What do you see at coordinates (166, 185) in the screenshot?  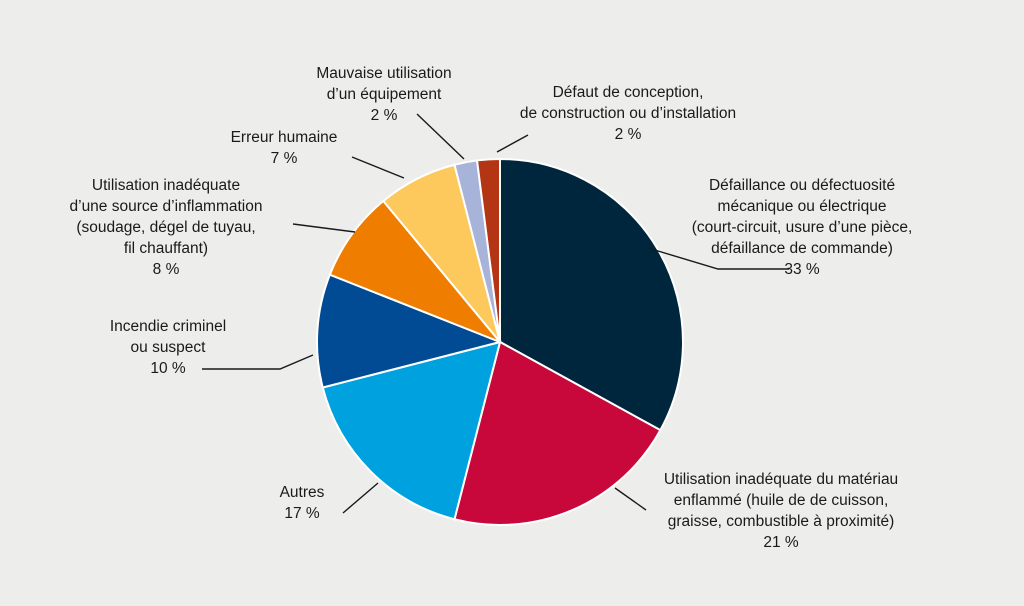 I see `slice-label-line: Utilisation inadéquate` at bounding box center [166, 185].